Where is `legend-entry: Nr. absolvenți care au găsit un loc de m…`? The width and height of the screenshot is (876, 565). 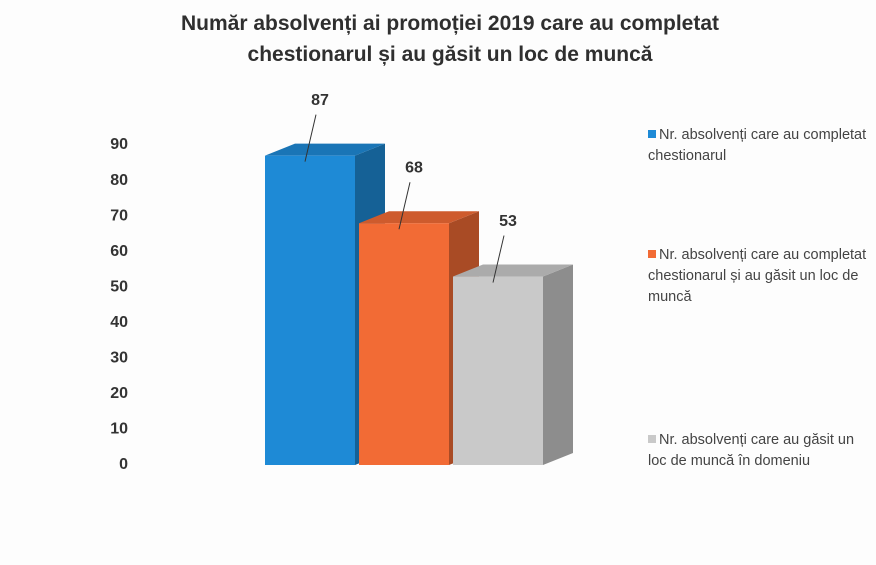
legend-entry: Nr. absolvenți care au găsit un loc de m… is located at coordinates (759, 451).